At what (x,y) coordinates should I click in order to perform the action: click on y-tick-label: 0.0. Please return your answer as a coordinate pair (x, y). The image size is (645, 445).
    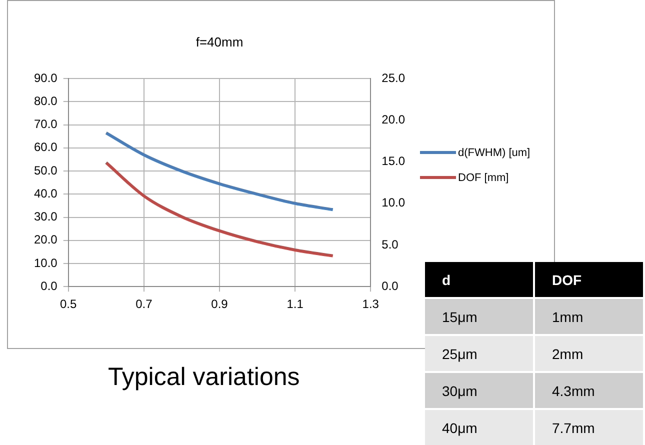
    Looking at the image, I should click on (49, 285).